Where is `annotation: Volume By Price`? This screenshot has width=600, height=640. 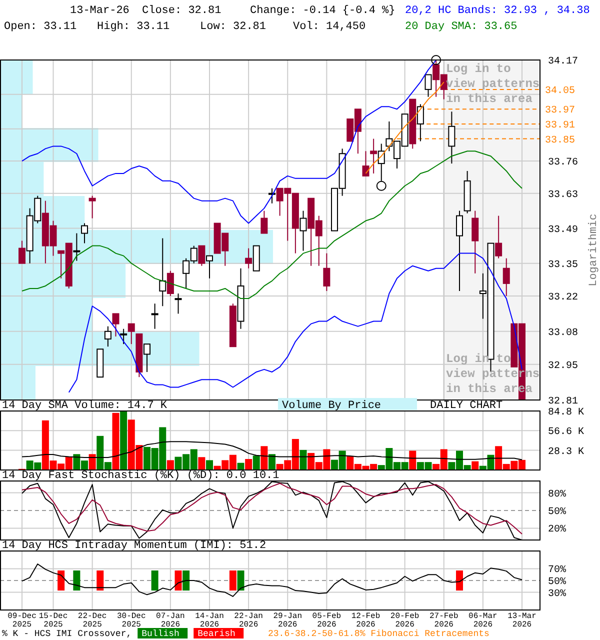 annotation: Volume By Price is located at coordinates (332, 406).